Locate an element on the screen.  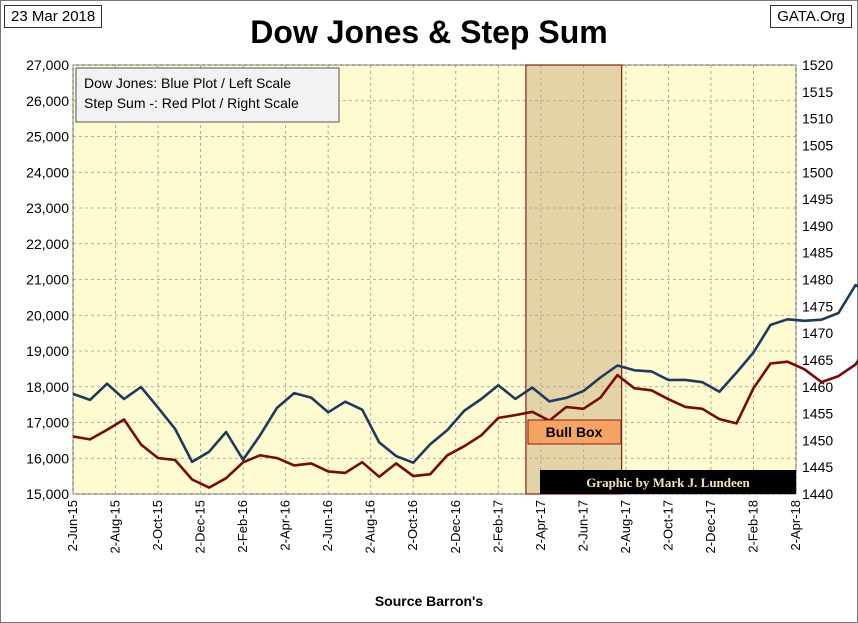
credit-banner: Graphic by Mark J. Lundeen is located at coordinates (668, 482).